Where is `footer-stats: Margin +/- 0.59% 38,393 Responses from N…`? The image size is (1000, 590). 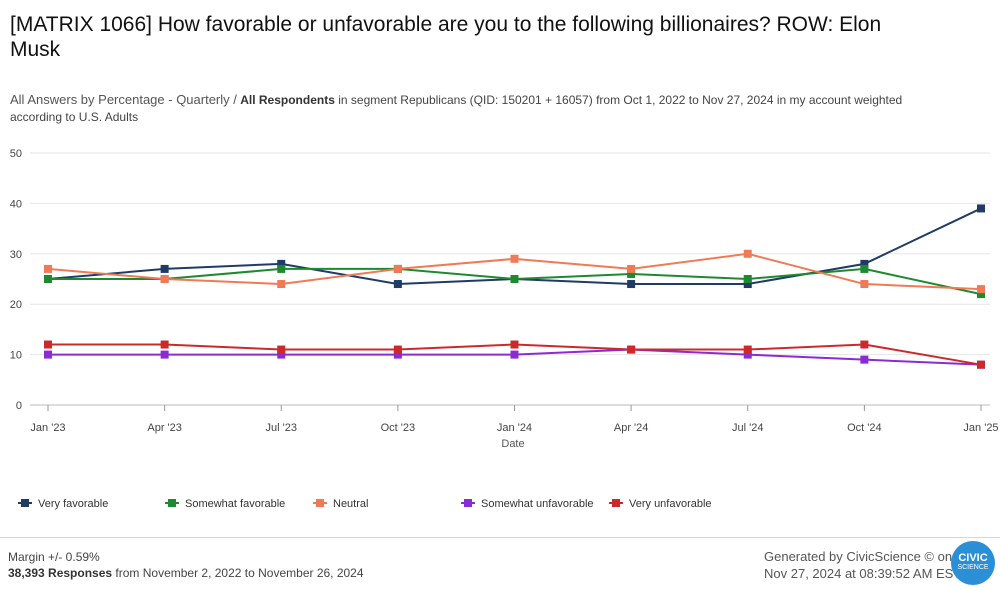 footer-stats: Margin +/- 0.59% 38,393 Responses from N… is located at coordinates (186, 565).